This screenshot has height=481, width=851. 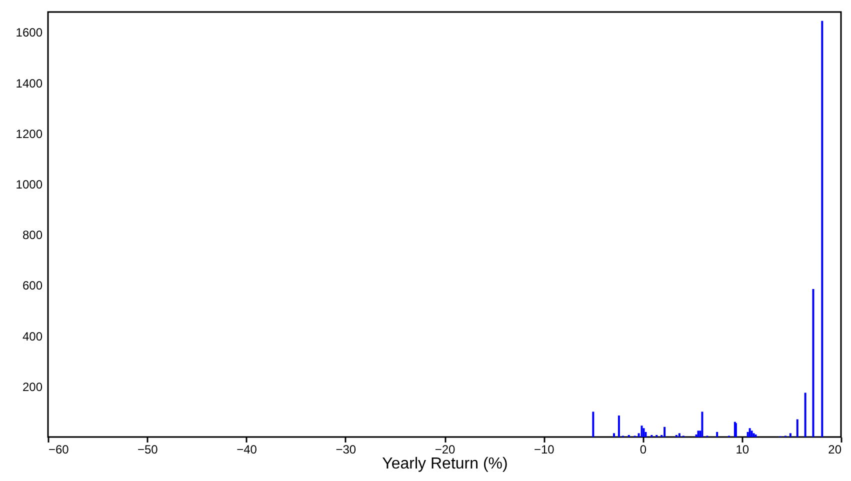 What do you see at coordinates (32, 285) in the screenshot?
I see `y-tick-label: 600` at bounding box center [32, 285].